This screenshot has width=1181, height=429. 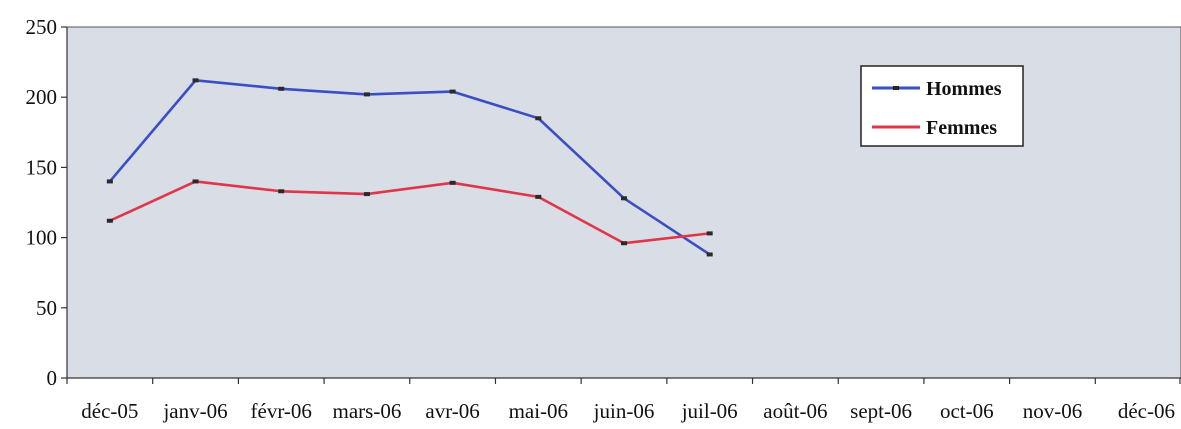 What do you see at coordinates (624, 411) in the screenshot?
I see `x-tick-label: juin-06` at bounding box center [624, 411].